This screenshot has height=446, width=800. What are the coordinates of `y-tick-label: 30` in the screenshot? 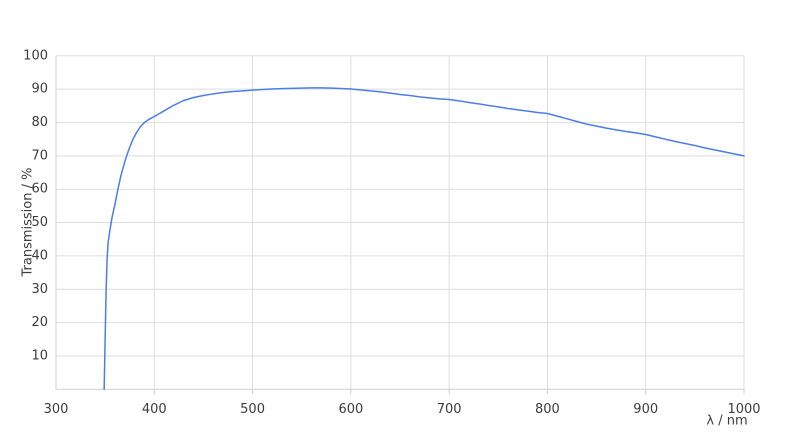 It's located at (39, 289).